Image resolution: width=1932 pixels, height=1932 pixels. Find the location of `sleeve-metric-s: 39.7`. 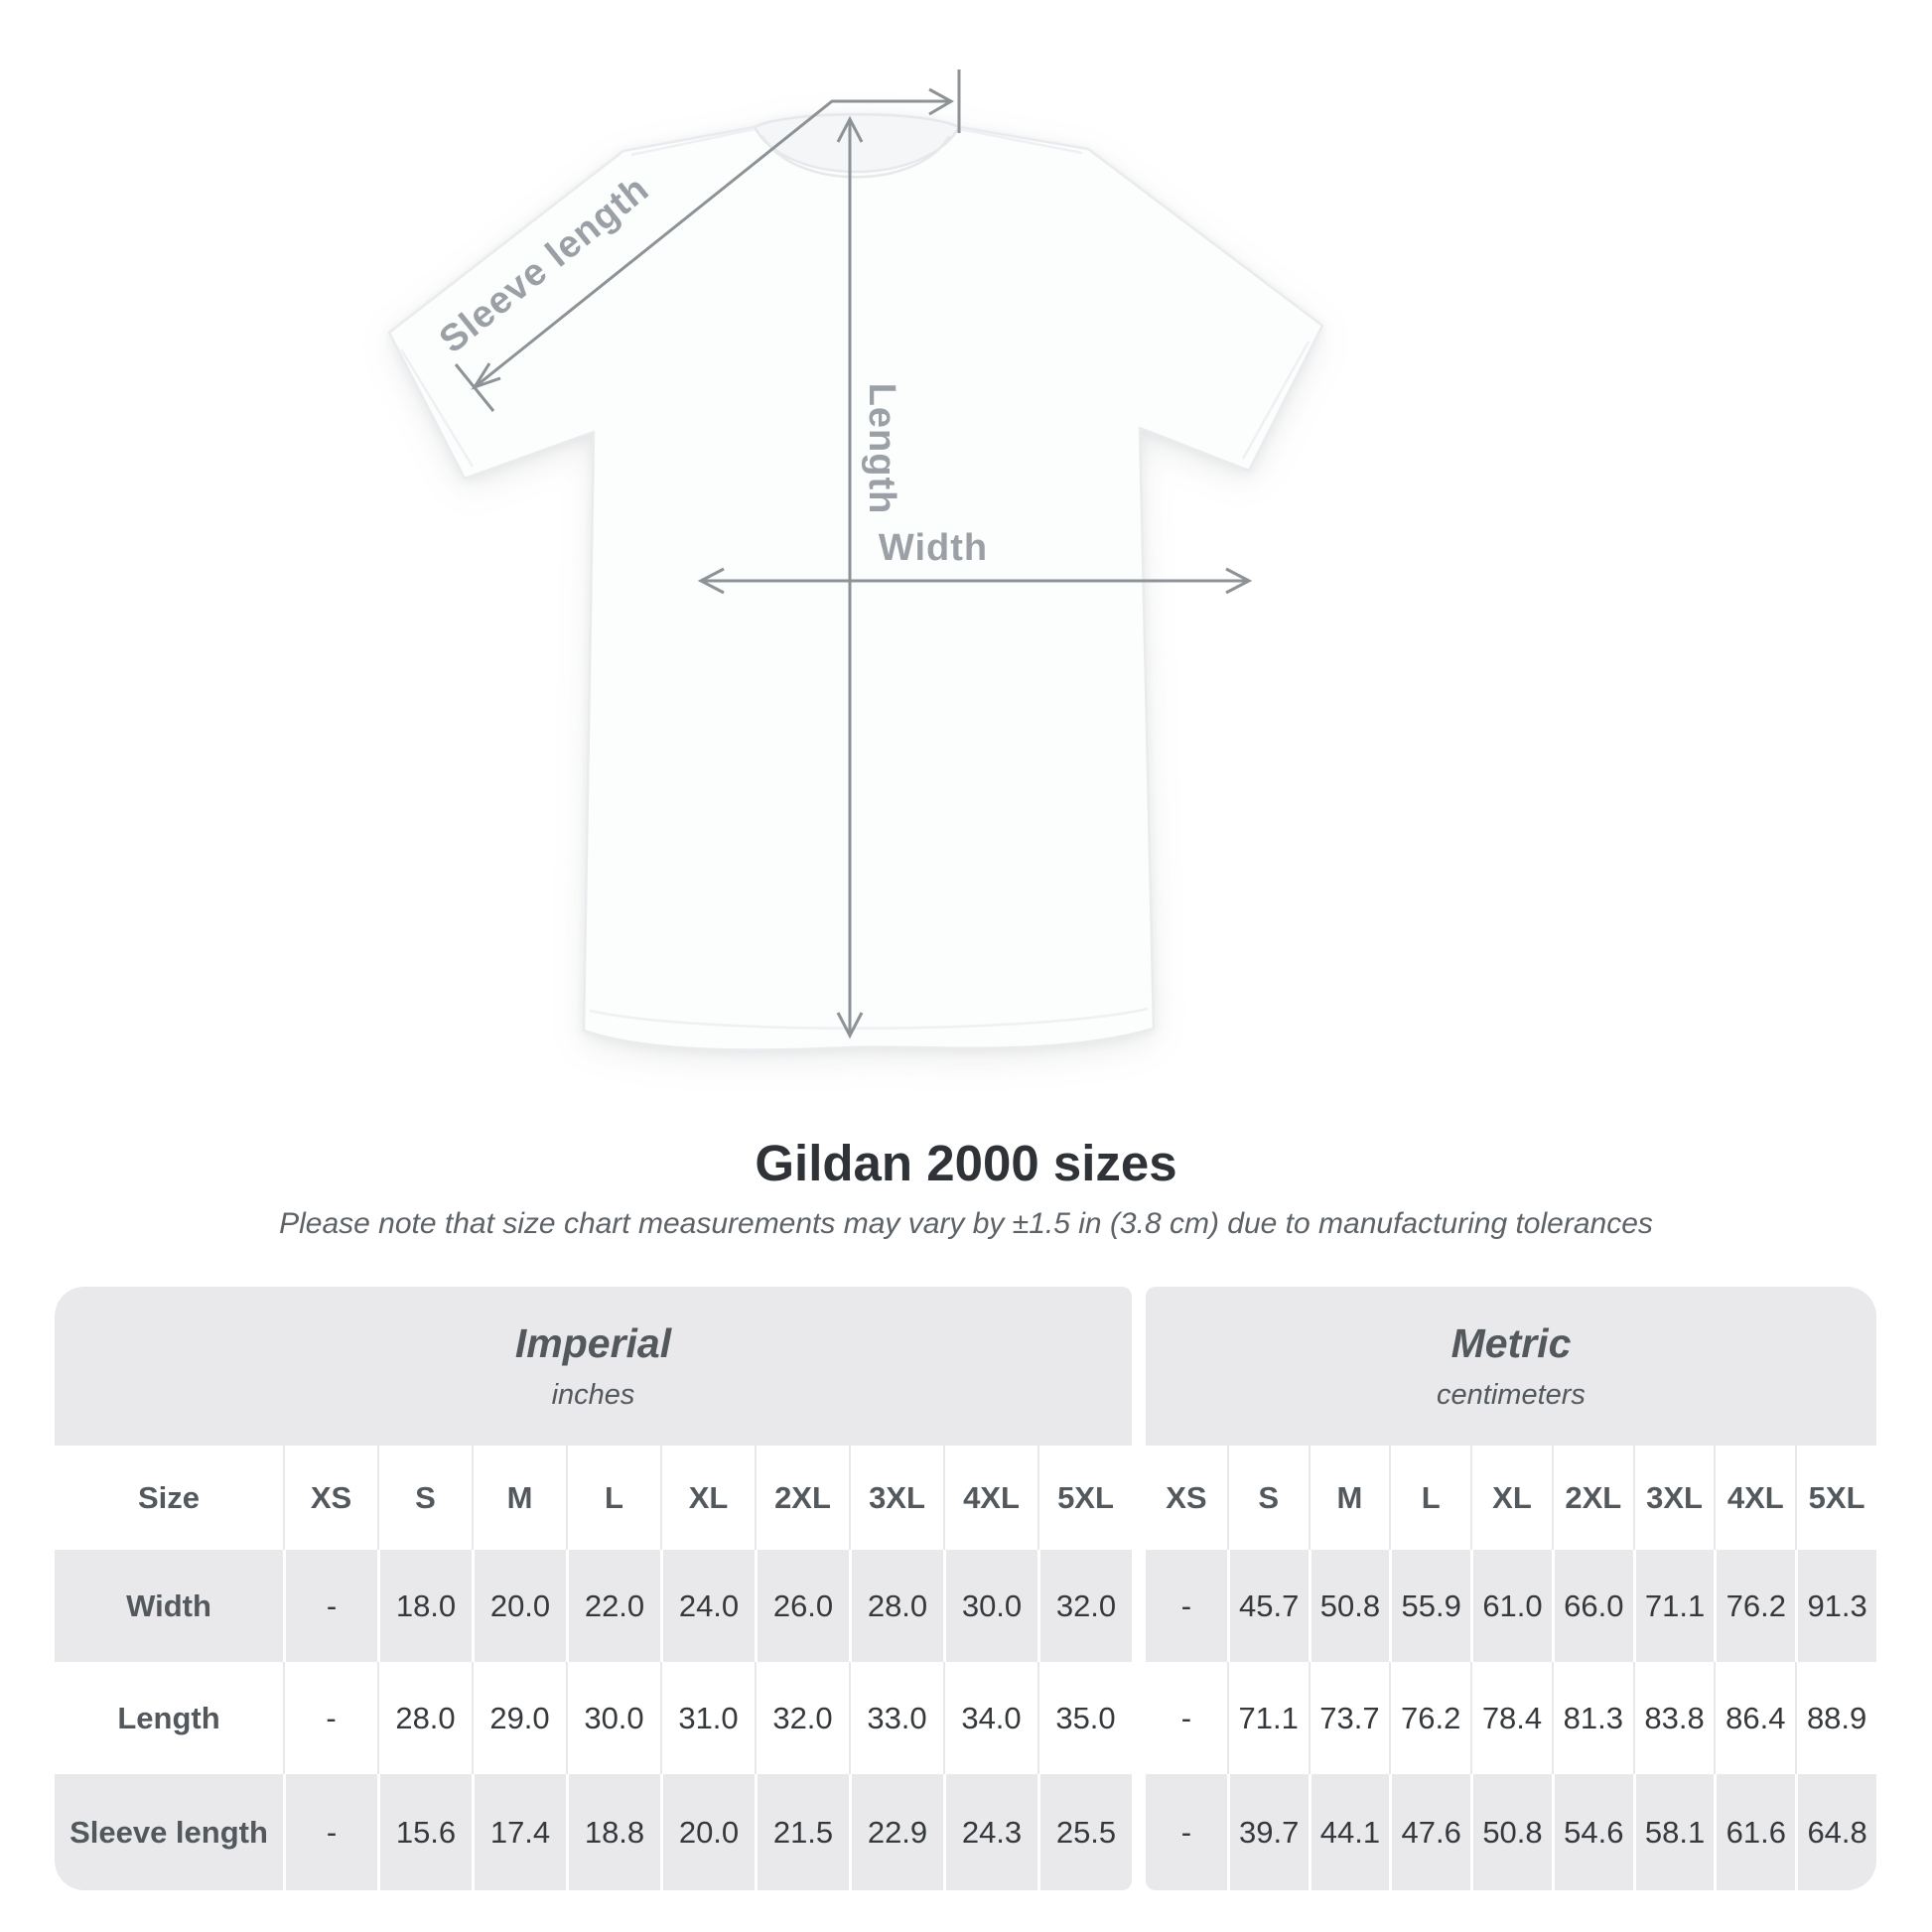

sleeve-metric-s: 39.7 is located at coordinates (1268, 1832).